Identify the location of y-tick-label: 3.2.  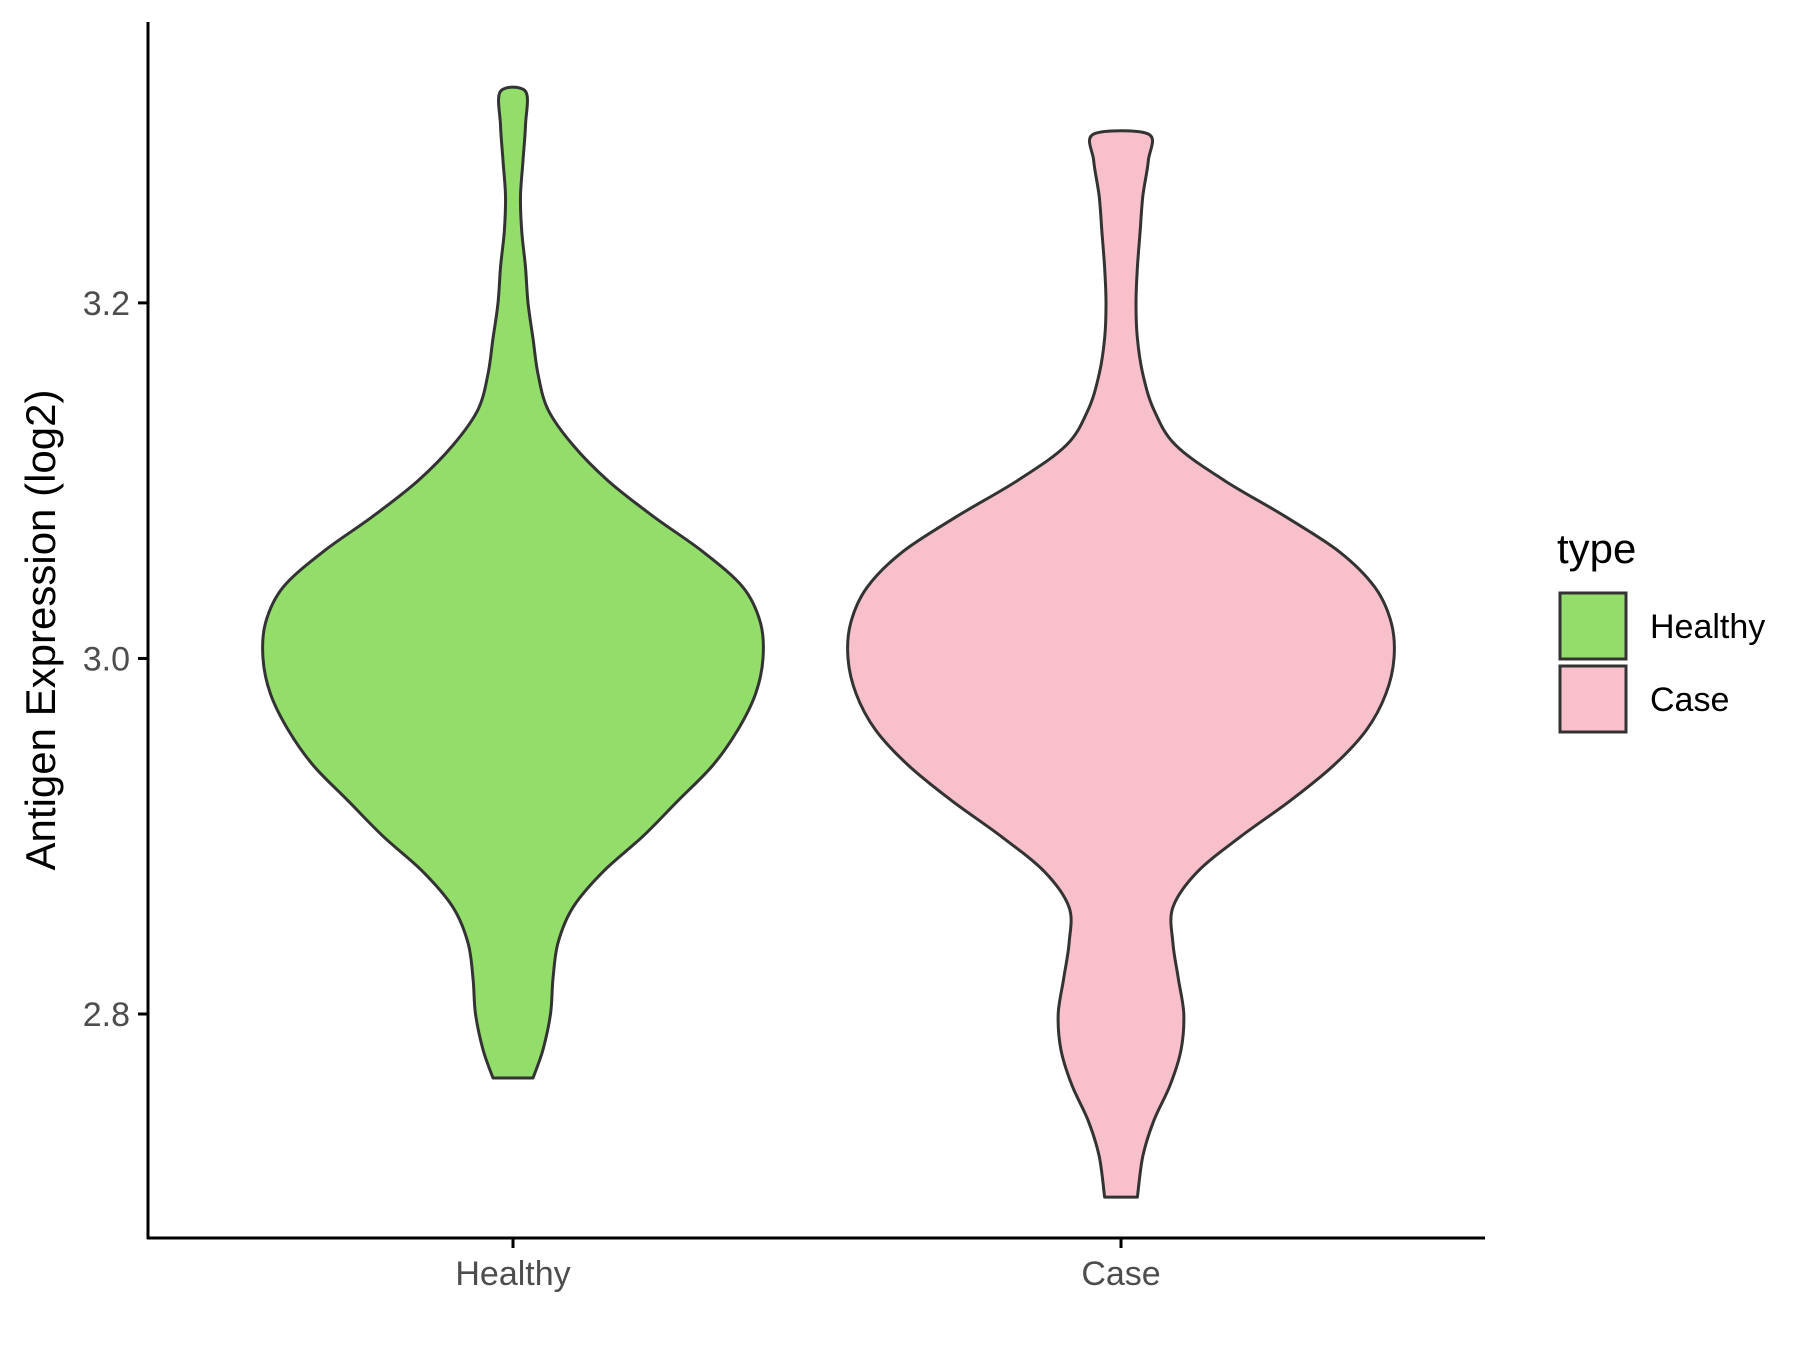
(106, 304).